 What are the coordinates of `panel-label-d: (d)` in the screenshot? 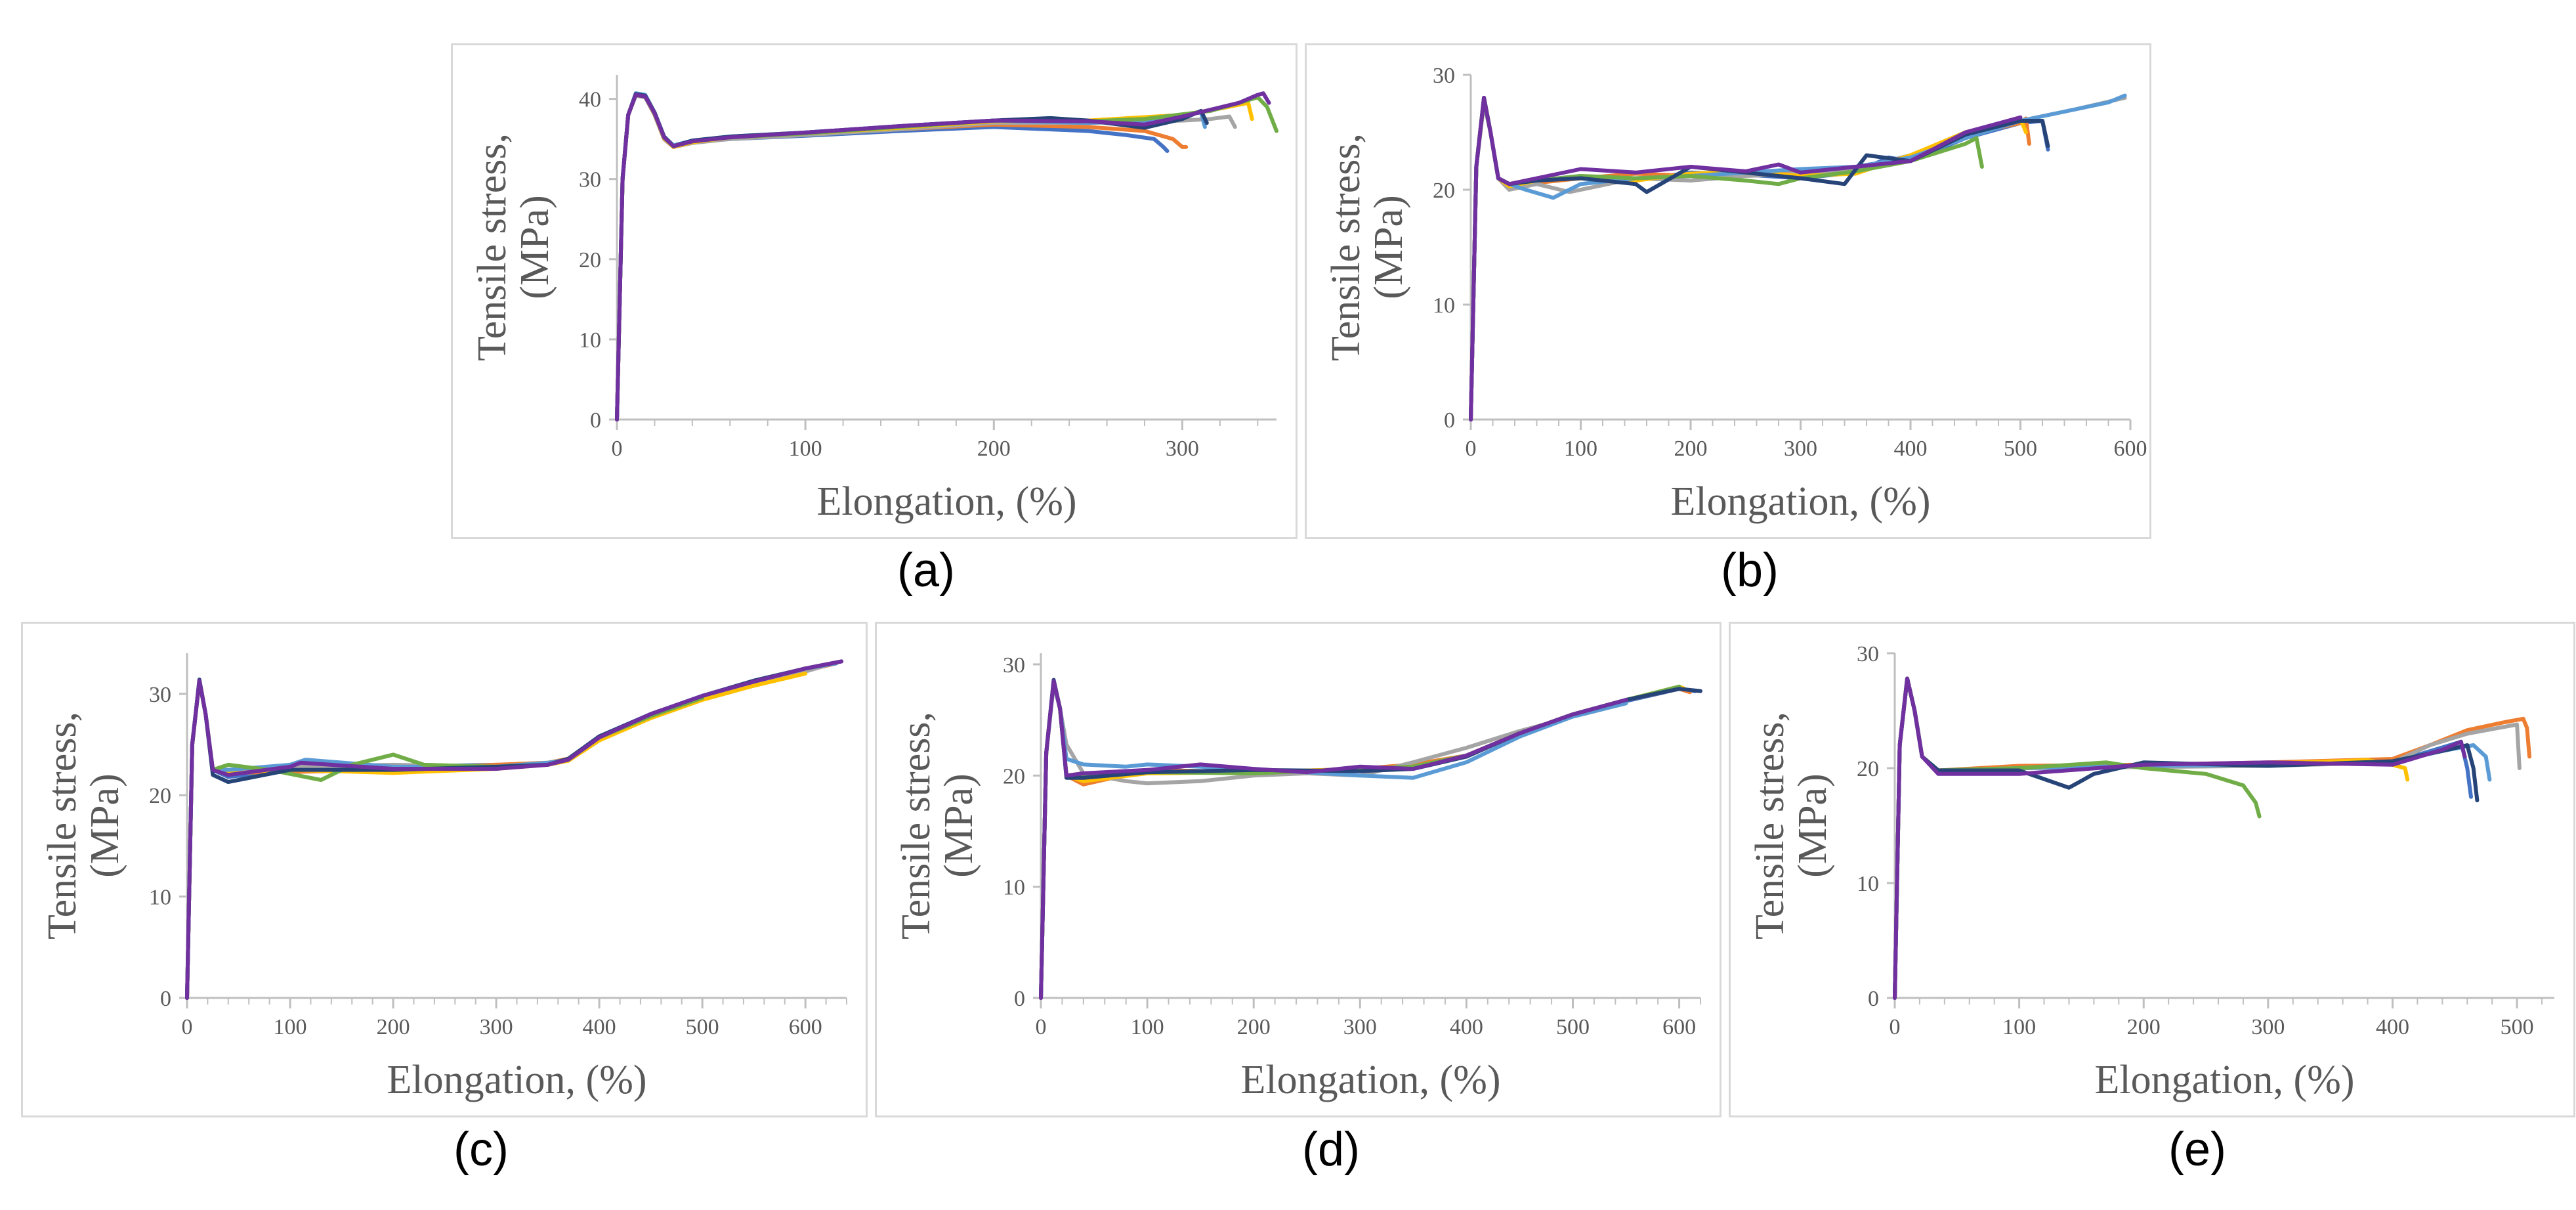 It's located at (1331, 1149).